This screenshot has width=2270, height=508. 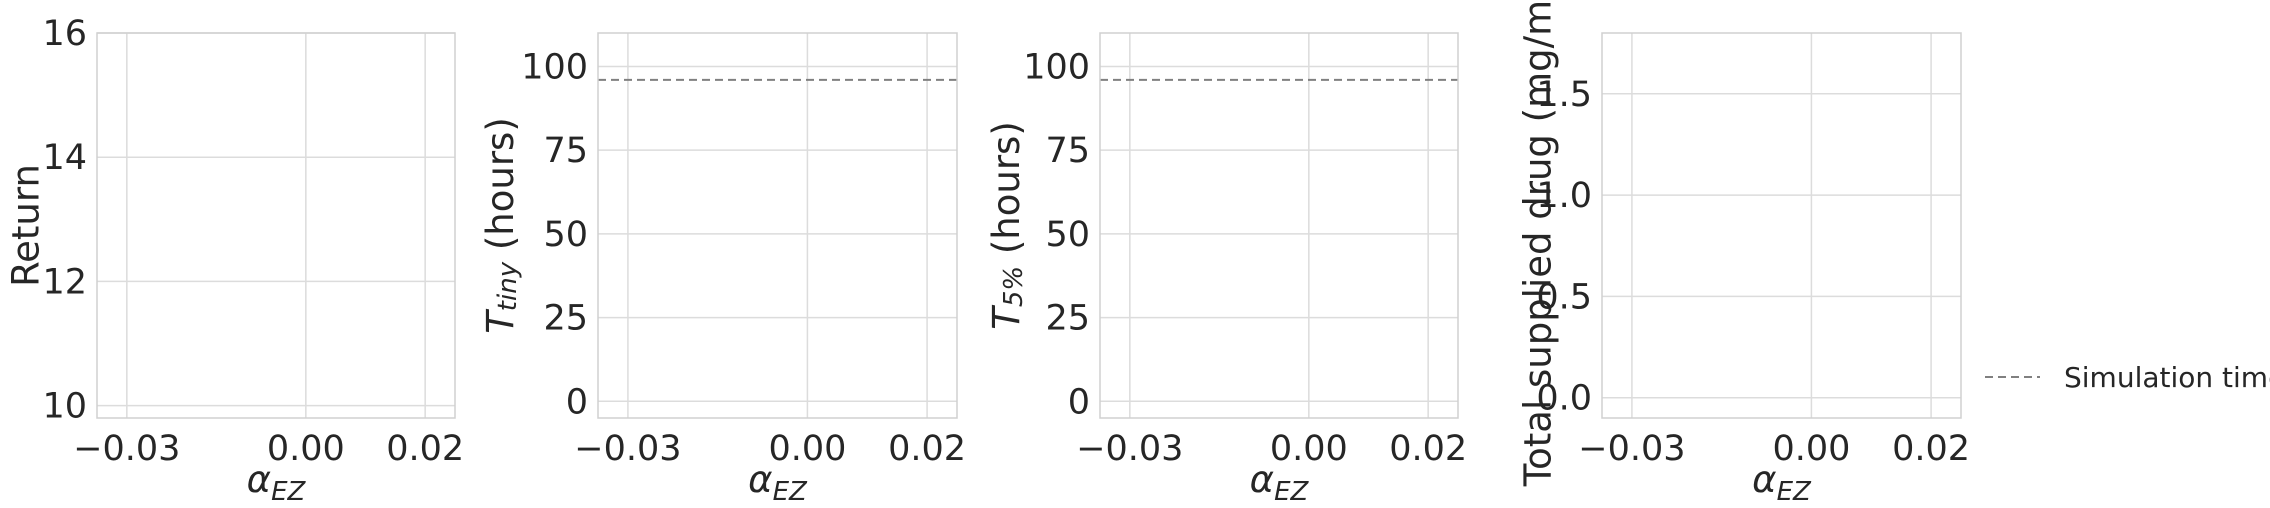 I want to click on y-tick-label: 1.5, so click(x=1564, y=95).